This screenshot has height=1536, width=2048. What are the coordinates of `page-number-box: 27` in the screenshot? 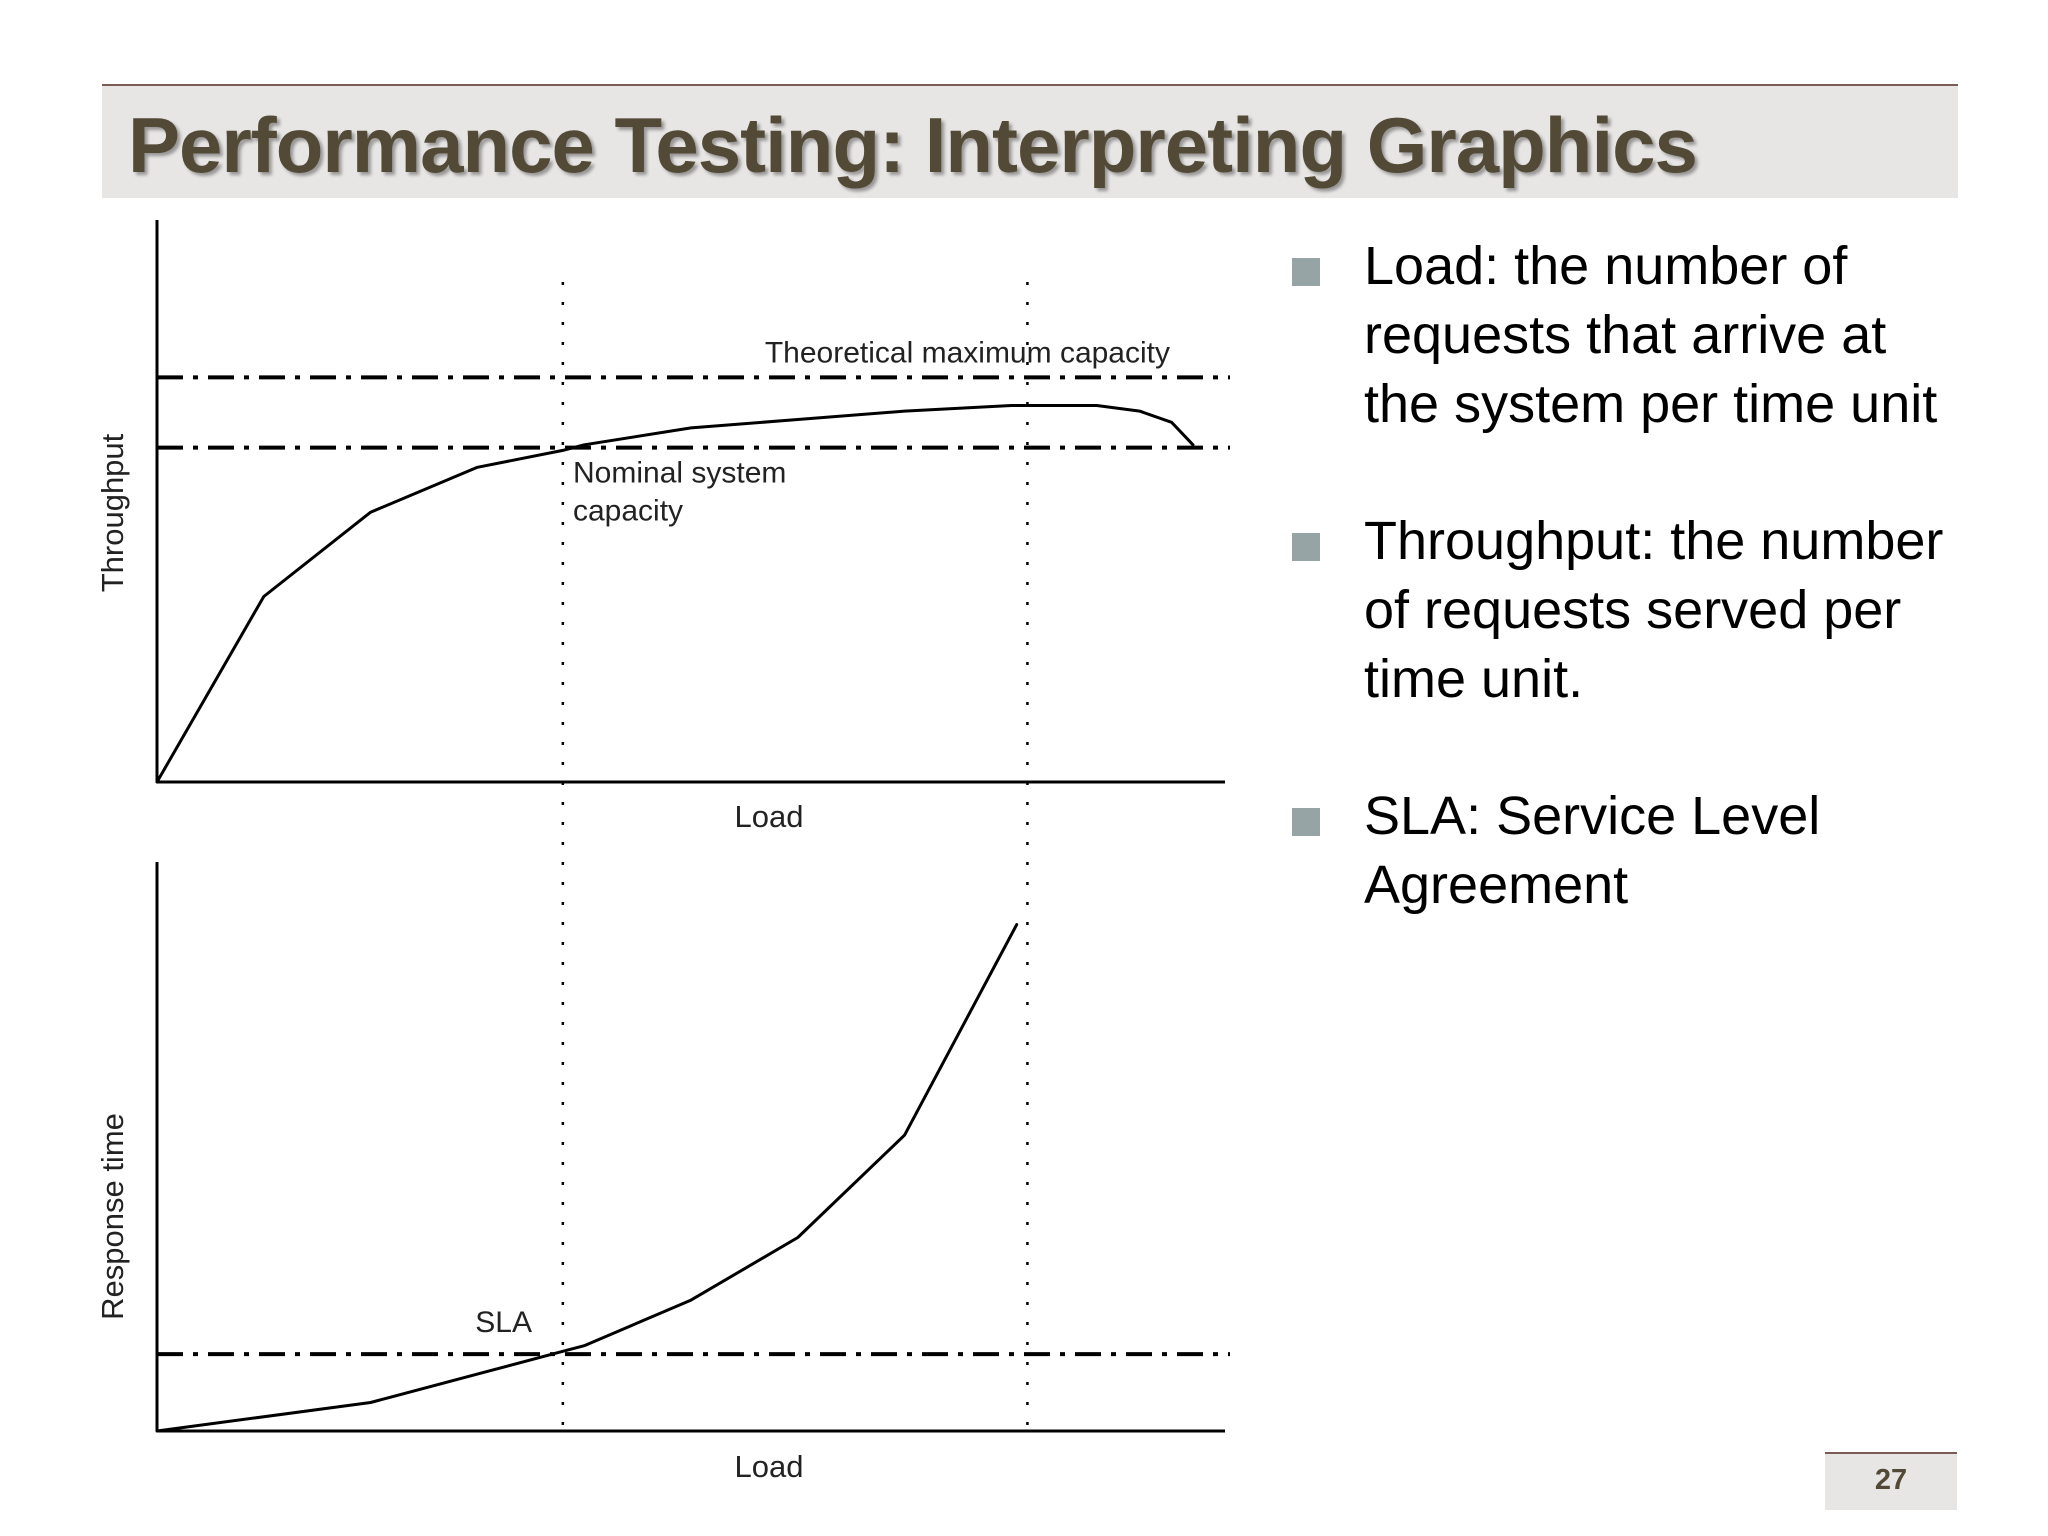 It's located at (1891, 1481).